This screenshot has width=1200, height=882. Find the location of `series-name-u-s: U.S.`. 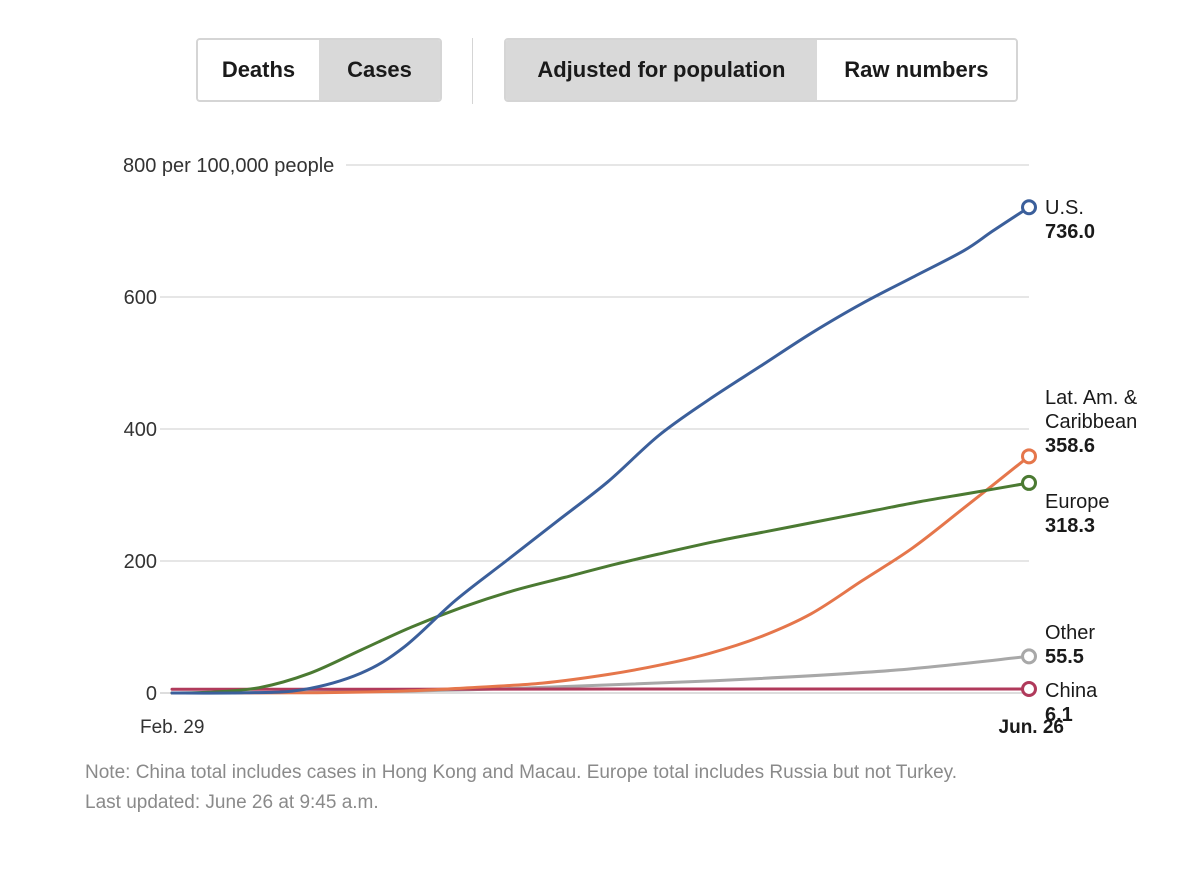

series-name-u-s: U.S. is located at coordinates (1064, 208).